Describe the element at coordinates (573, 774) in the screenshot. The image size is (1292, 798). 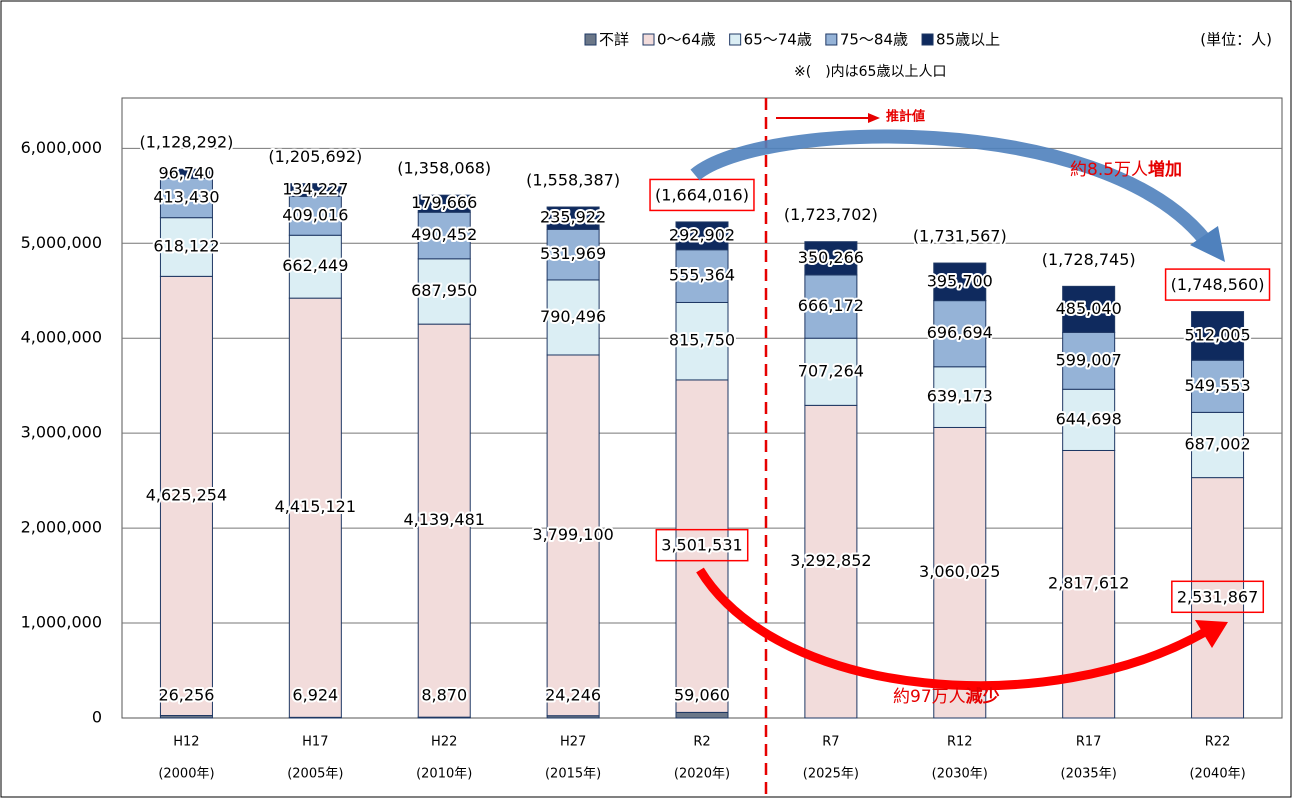
I see `x-tick-sublabel: (2015年)` at that location.